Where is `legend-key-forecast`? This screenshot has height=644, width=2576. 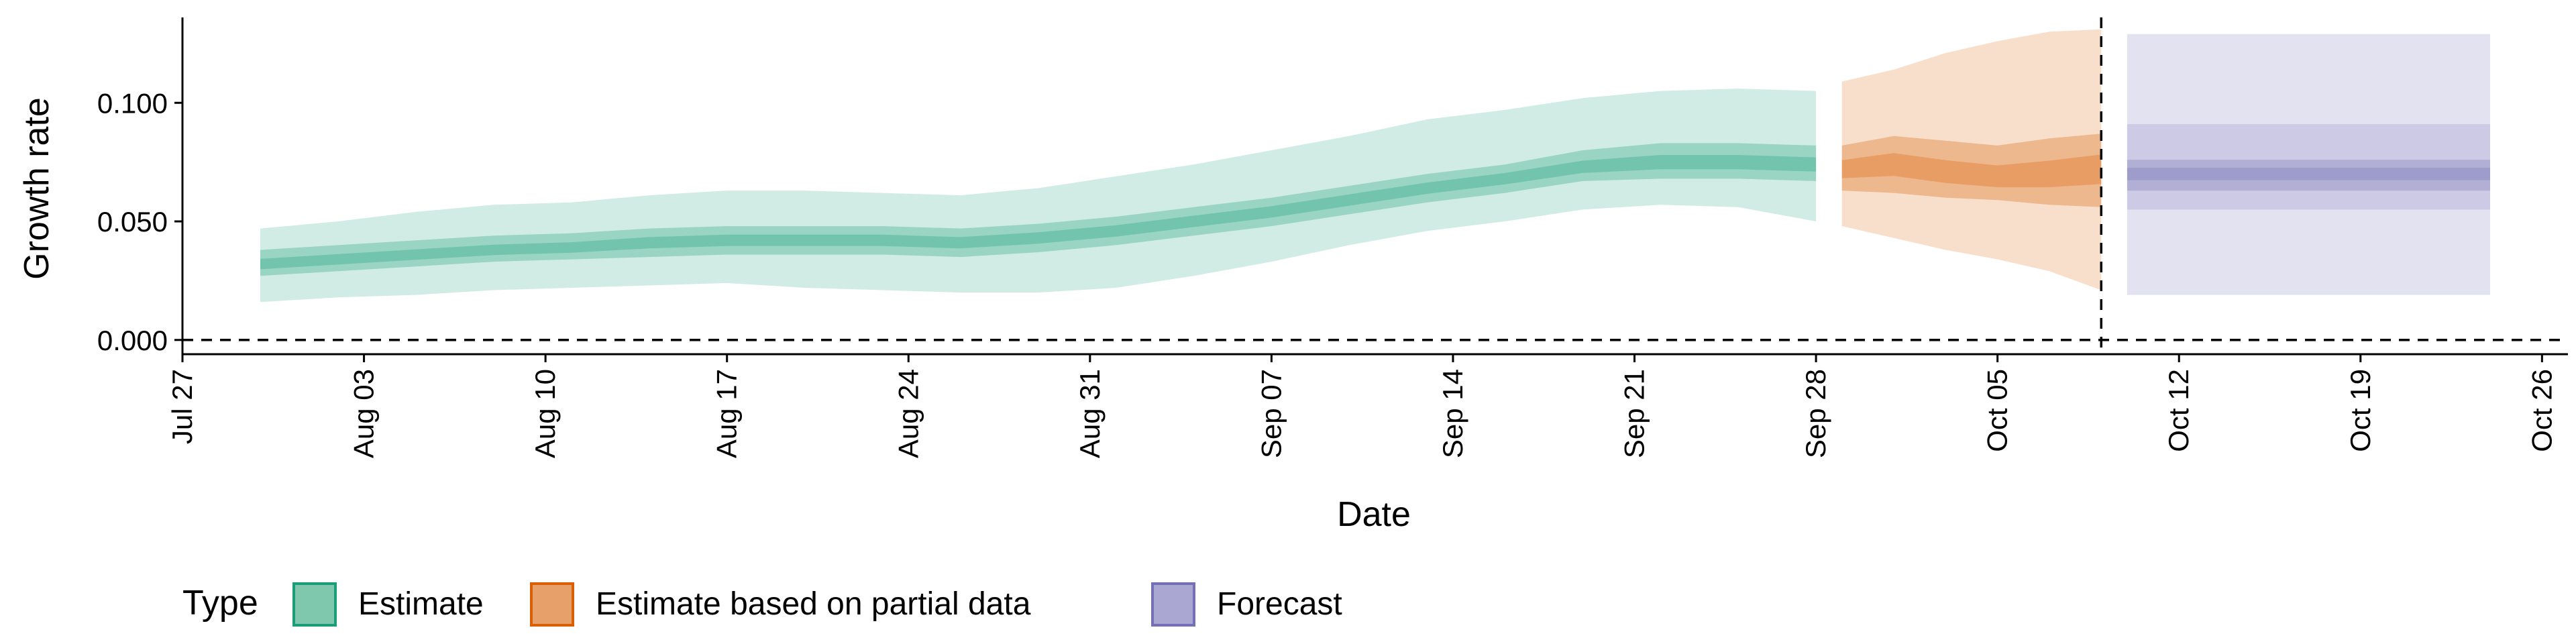 legend-key-forecast is located at coordinates (1173, 604).